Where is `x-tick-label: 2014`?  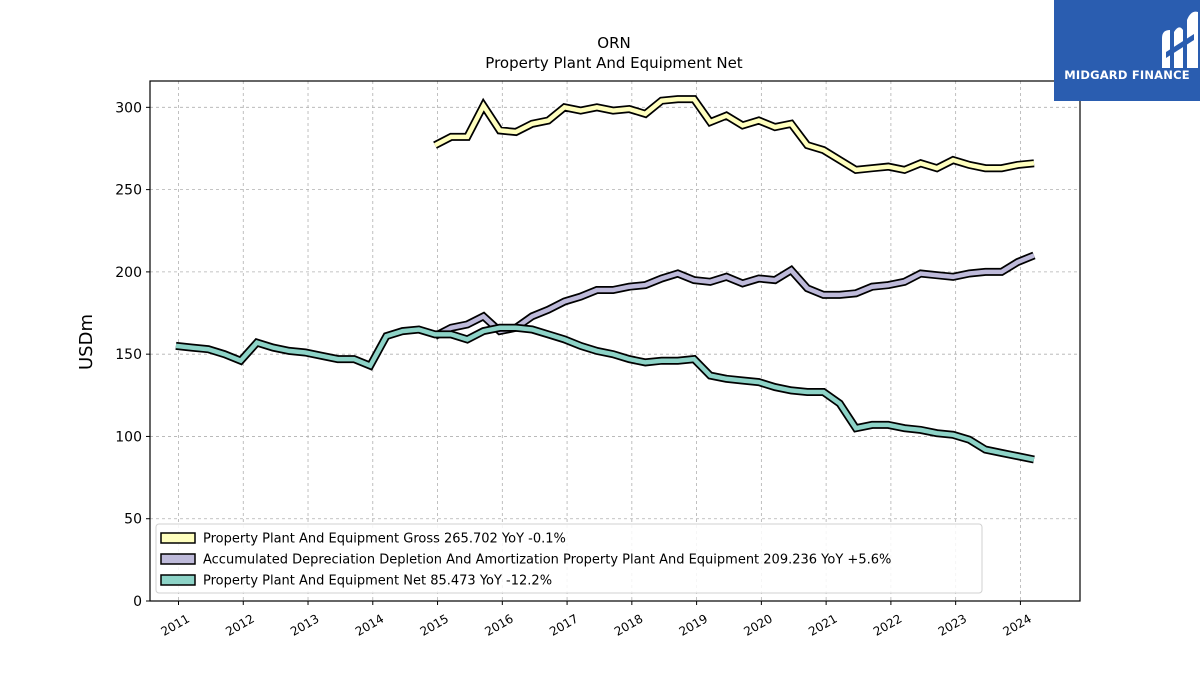
x-tick-label: 2014 is located at coordinates (369, 624).